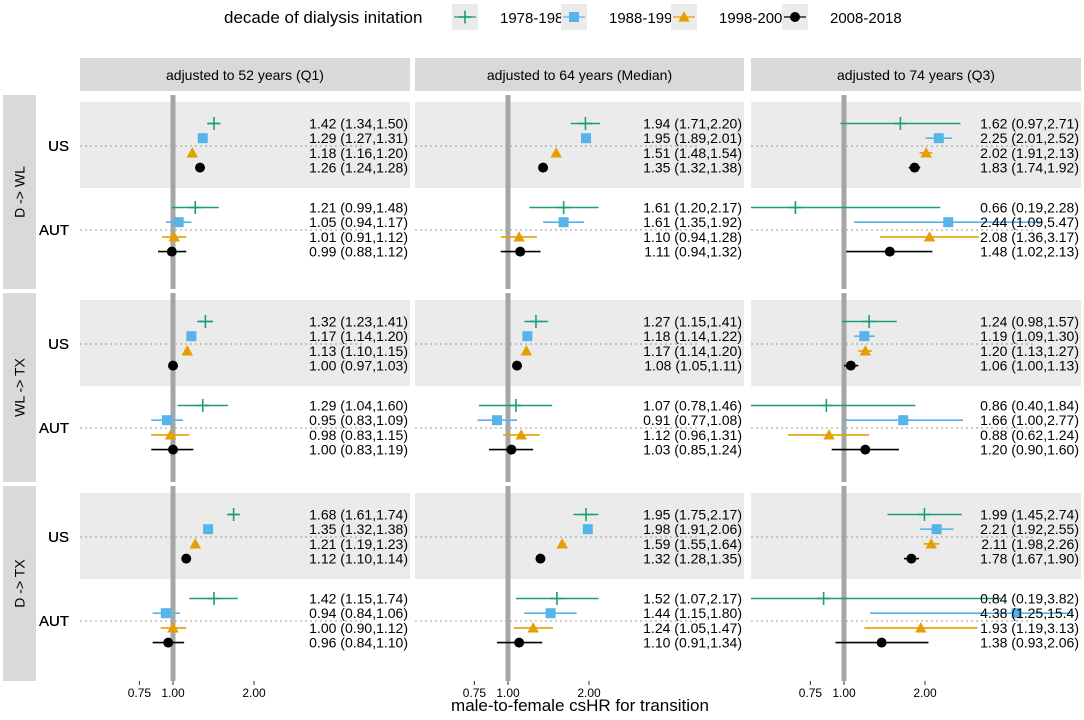 Image resolution: width=1084 pixels, height=720 pixels. What do you see at coordinates (692, 222) in the screenshot?
I see `estimate-label: 1.61 (1.35,1.92)` at bounding box center [692, 222].